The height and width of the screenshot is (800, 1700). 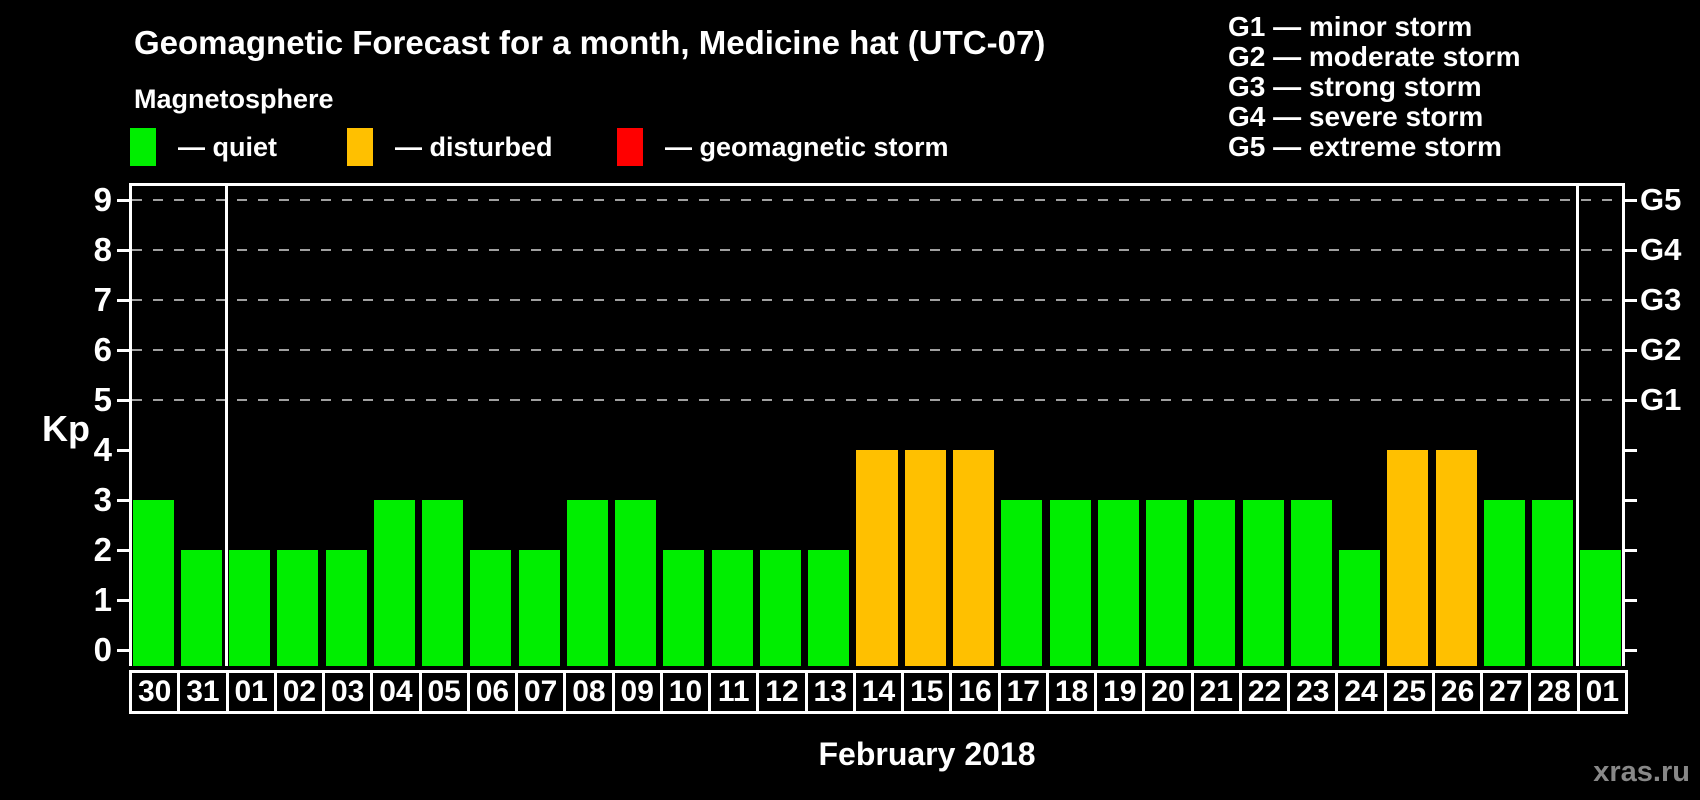 What do you see at coordinates (227, 146) in the screenshot?
I see `legend-label-quiet: — quiet` at bounding box center [227, 146].